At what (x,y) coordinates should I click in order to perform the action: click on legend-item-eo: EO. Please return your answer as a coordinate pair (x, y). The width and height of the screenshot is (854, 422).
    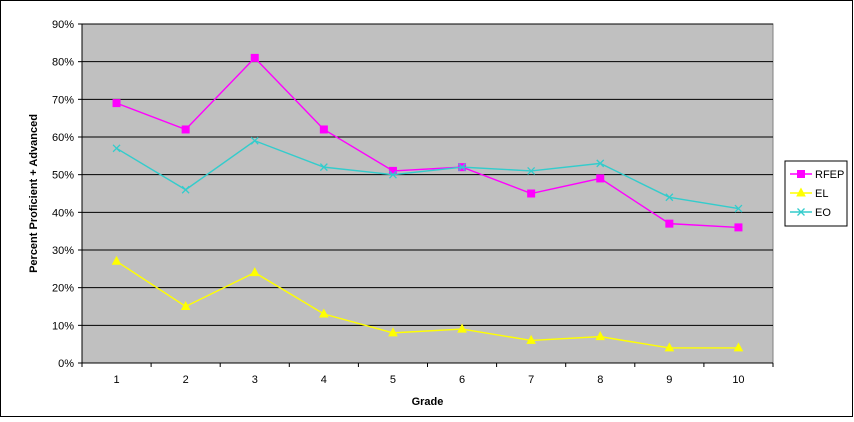
    Looking at the image, I should click on (810, 213).